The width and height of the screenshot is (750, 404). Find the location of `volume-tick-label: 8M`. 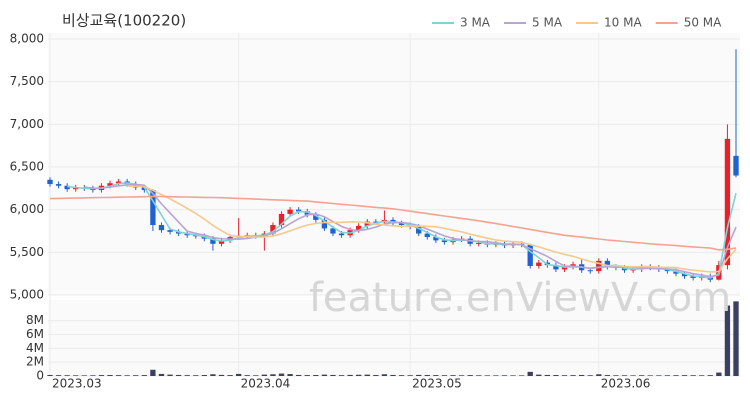

volume-tick-label: 8M is located at coordinates (35, 320).